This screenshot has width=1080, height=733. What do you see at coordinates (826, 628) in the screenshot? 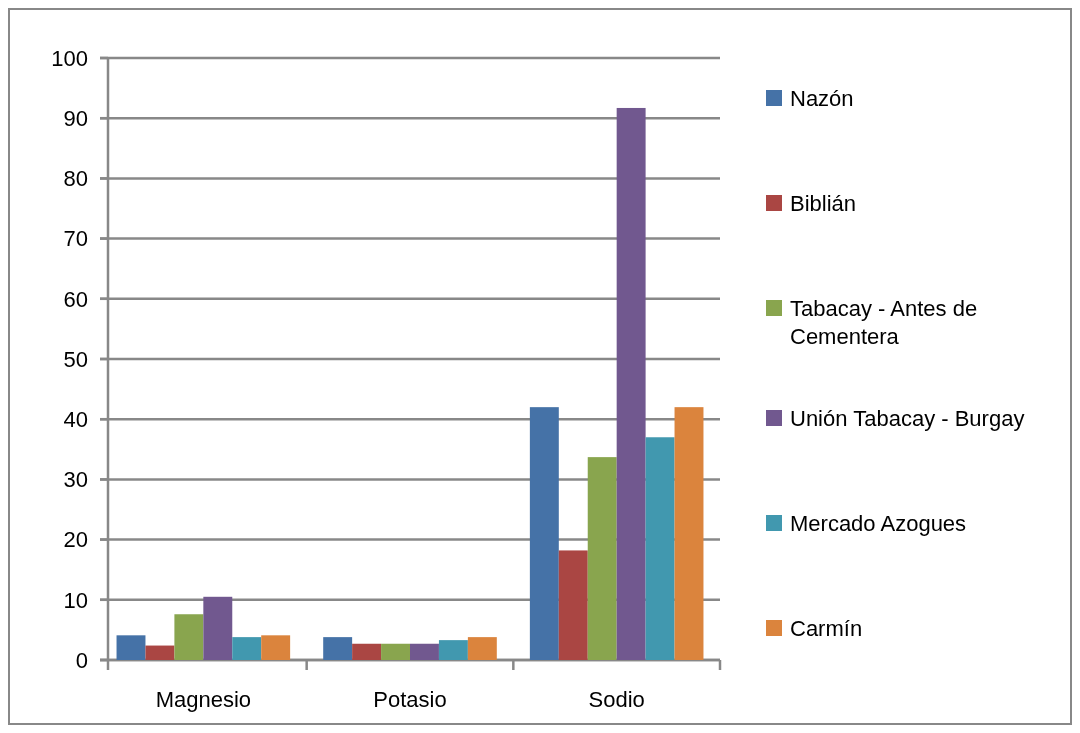
I see `legend-label: Carmín` at bounding box center [826, 628].